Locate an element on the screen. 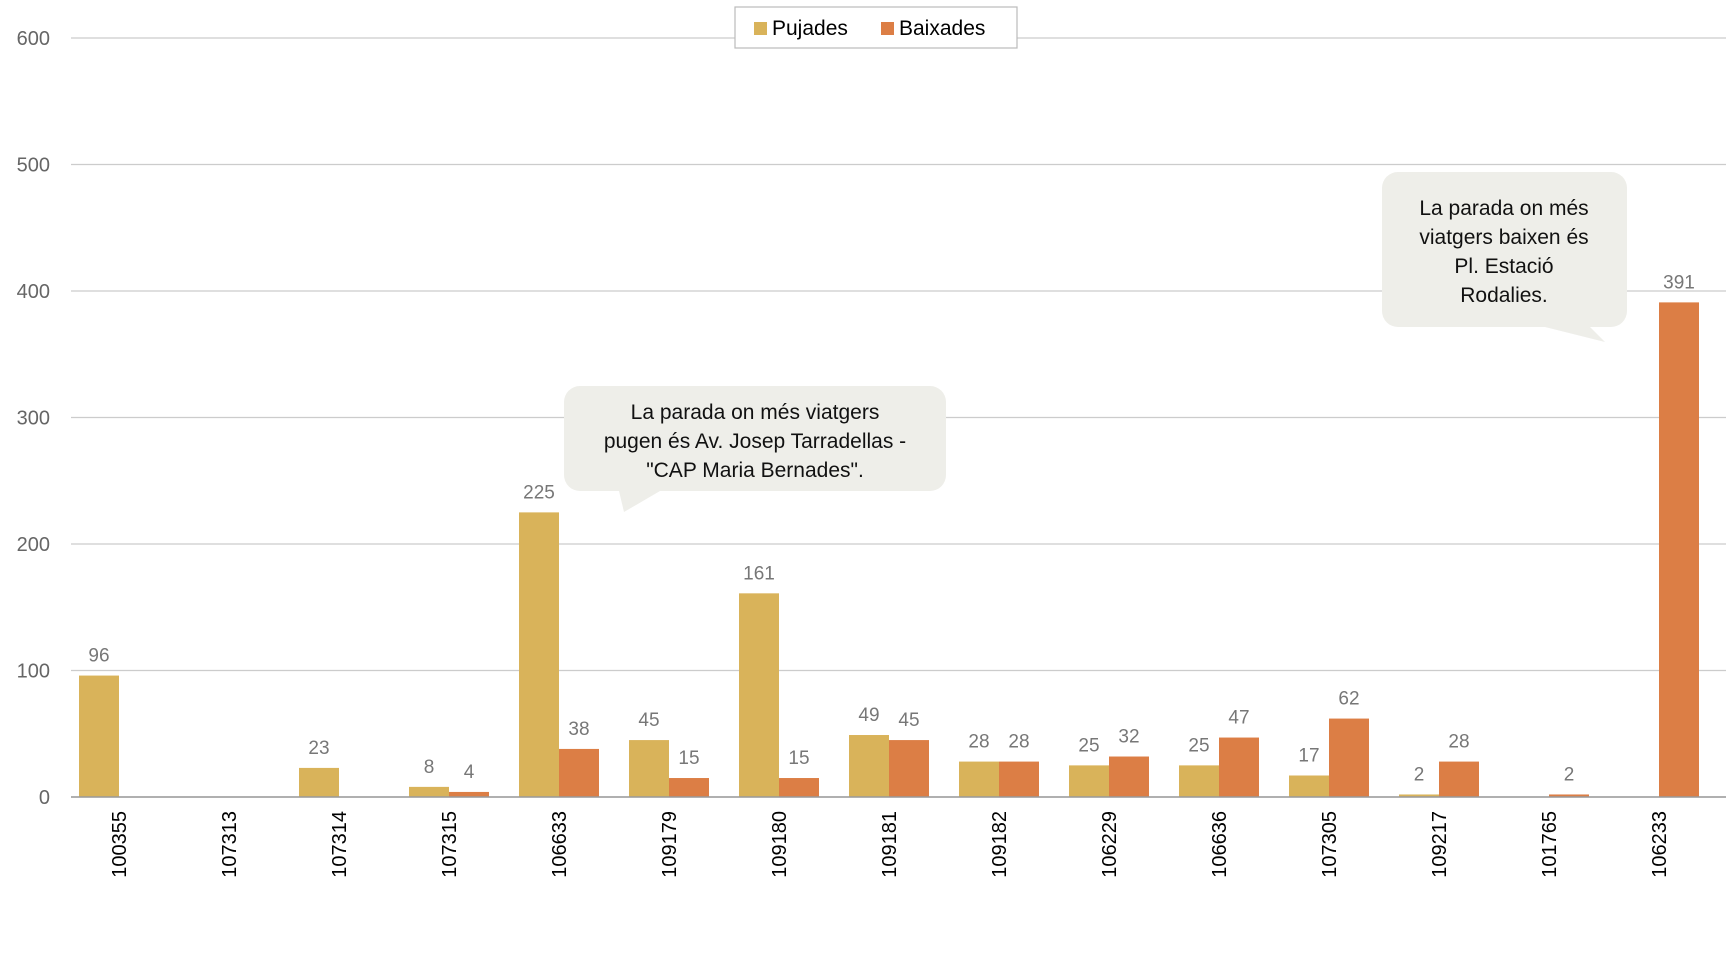 Image resolution: width=1726 pixels, height=973 pixels. callout-text: Rodalies. is located at coordinates (1504, 295).